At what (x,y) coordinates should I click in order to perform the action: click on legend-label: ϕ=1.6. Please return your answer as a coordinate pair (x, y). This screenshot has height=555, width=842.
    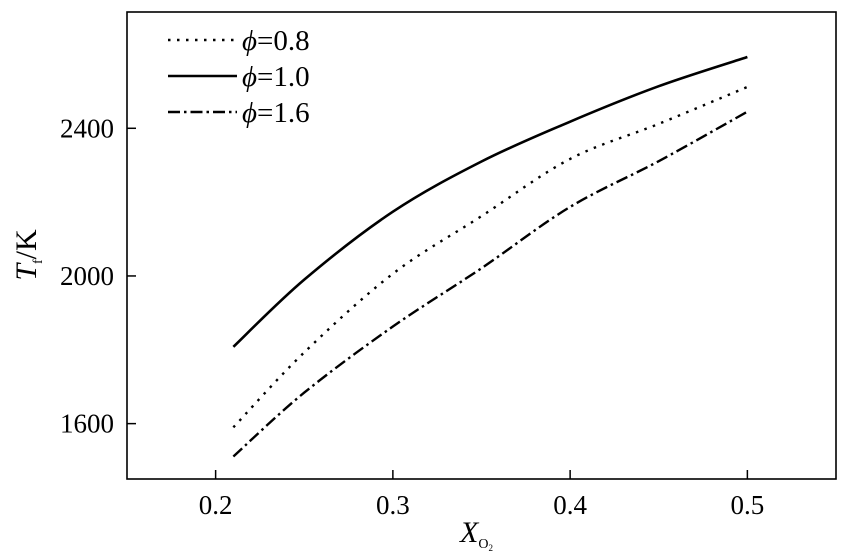
    Looking at the image, I should click on (276, 113).